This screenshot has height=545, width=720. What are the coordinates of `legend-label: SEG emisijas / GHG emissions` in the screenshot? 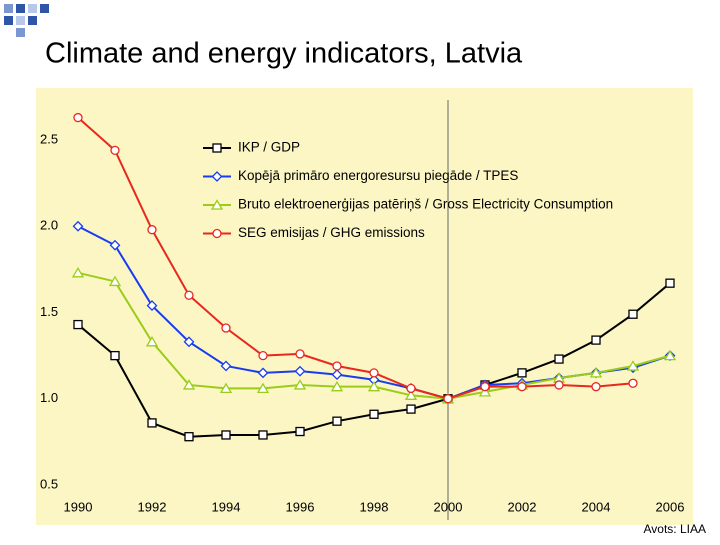 It's located at (331, 232).